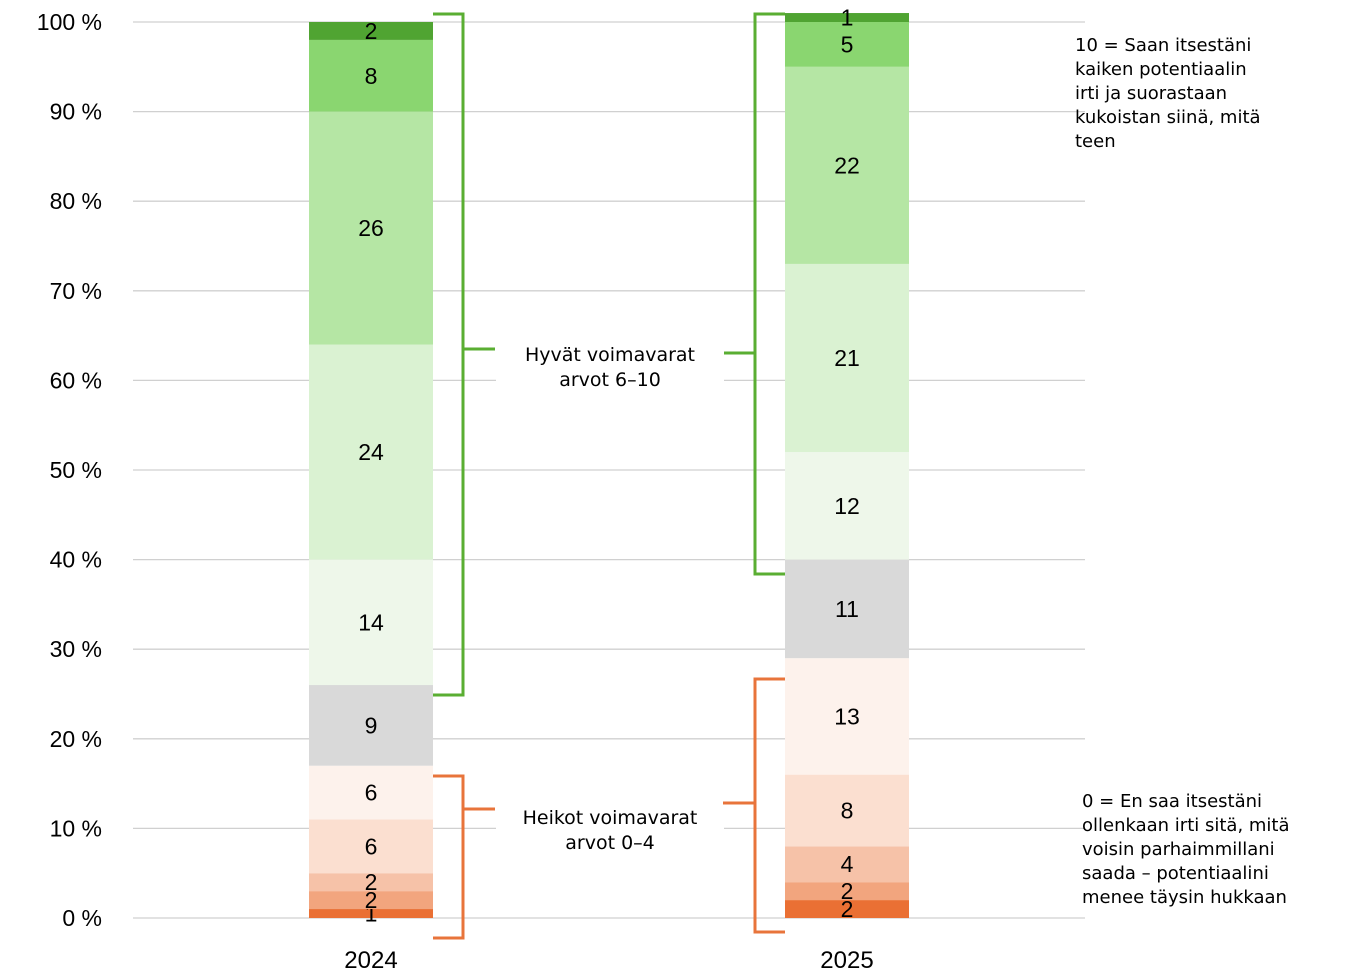 This screenshot has height=971, width=1345. I want to click on y-tick-label: 20 %, so click(76, 739).